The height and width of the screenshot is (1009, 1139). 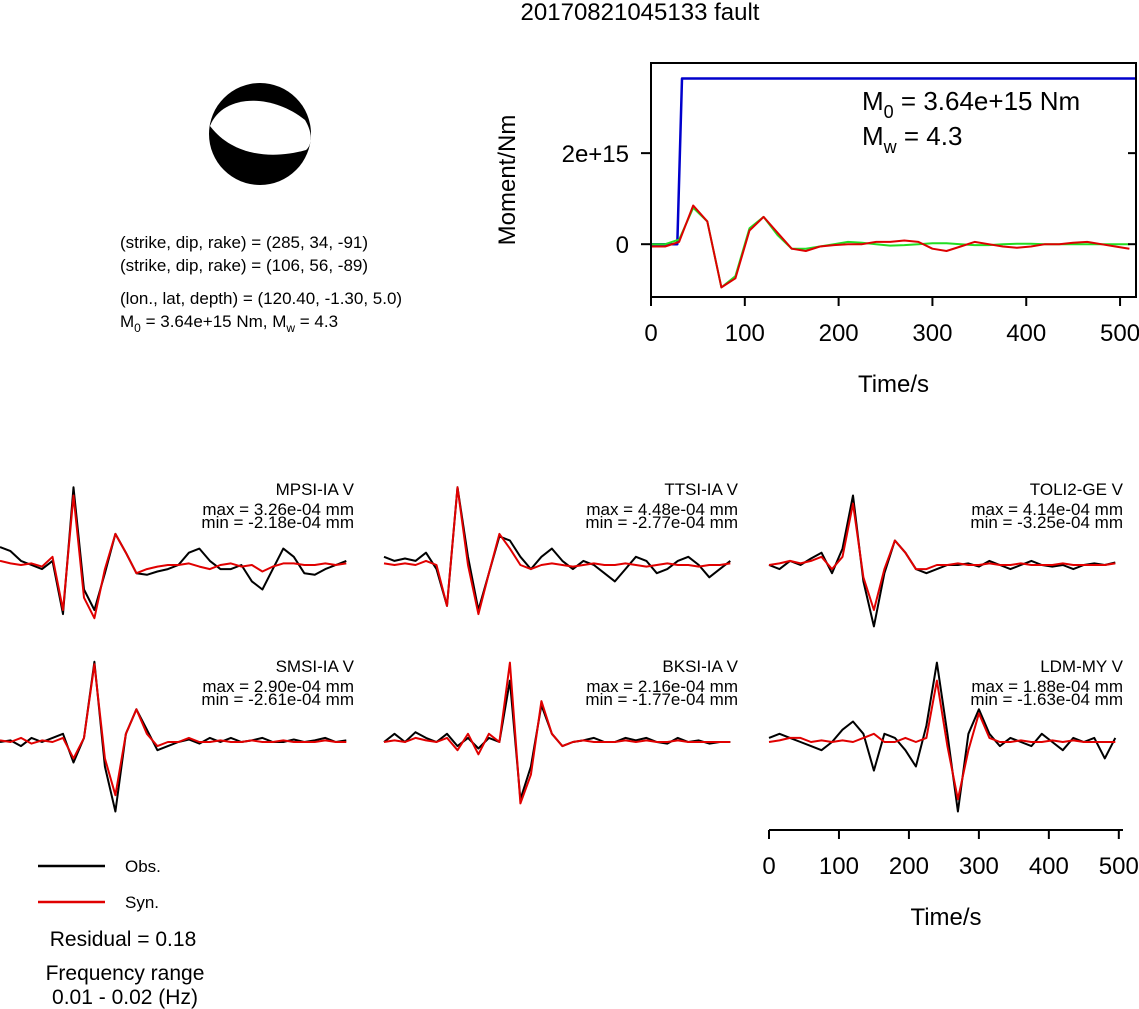 What do you see at coordinates (622, 245) in the screenshot?
I see `y-tick-label: 0` at bounding box center [622, 245].